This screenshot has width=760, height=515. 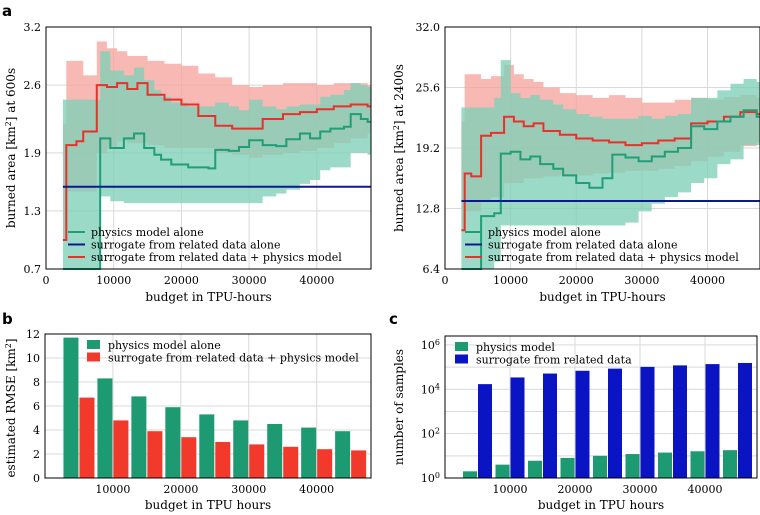 I want to click on y-tick-label: 12.8, so click(x=428, y=209).